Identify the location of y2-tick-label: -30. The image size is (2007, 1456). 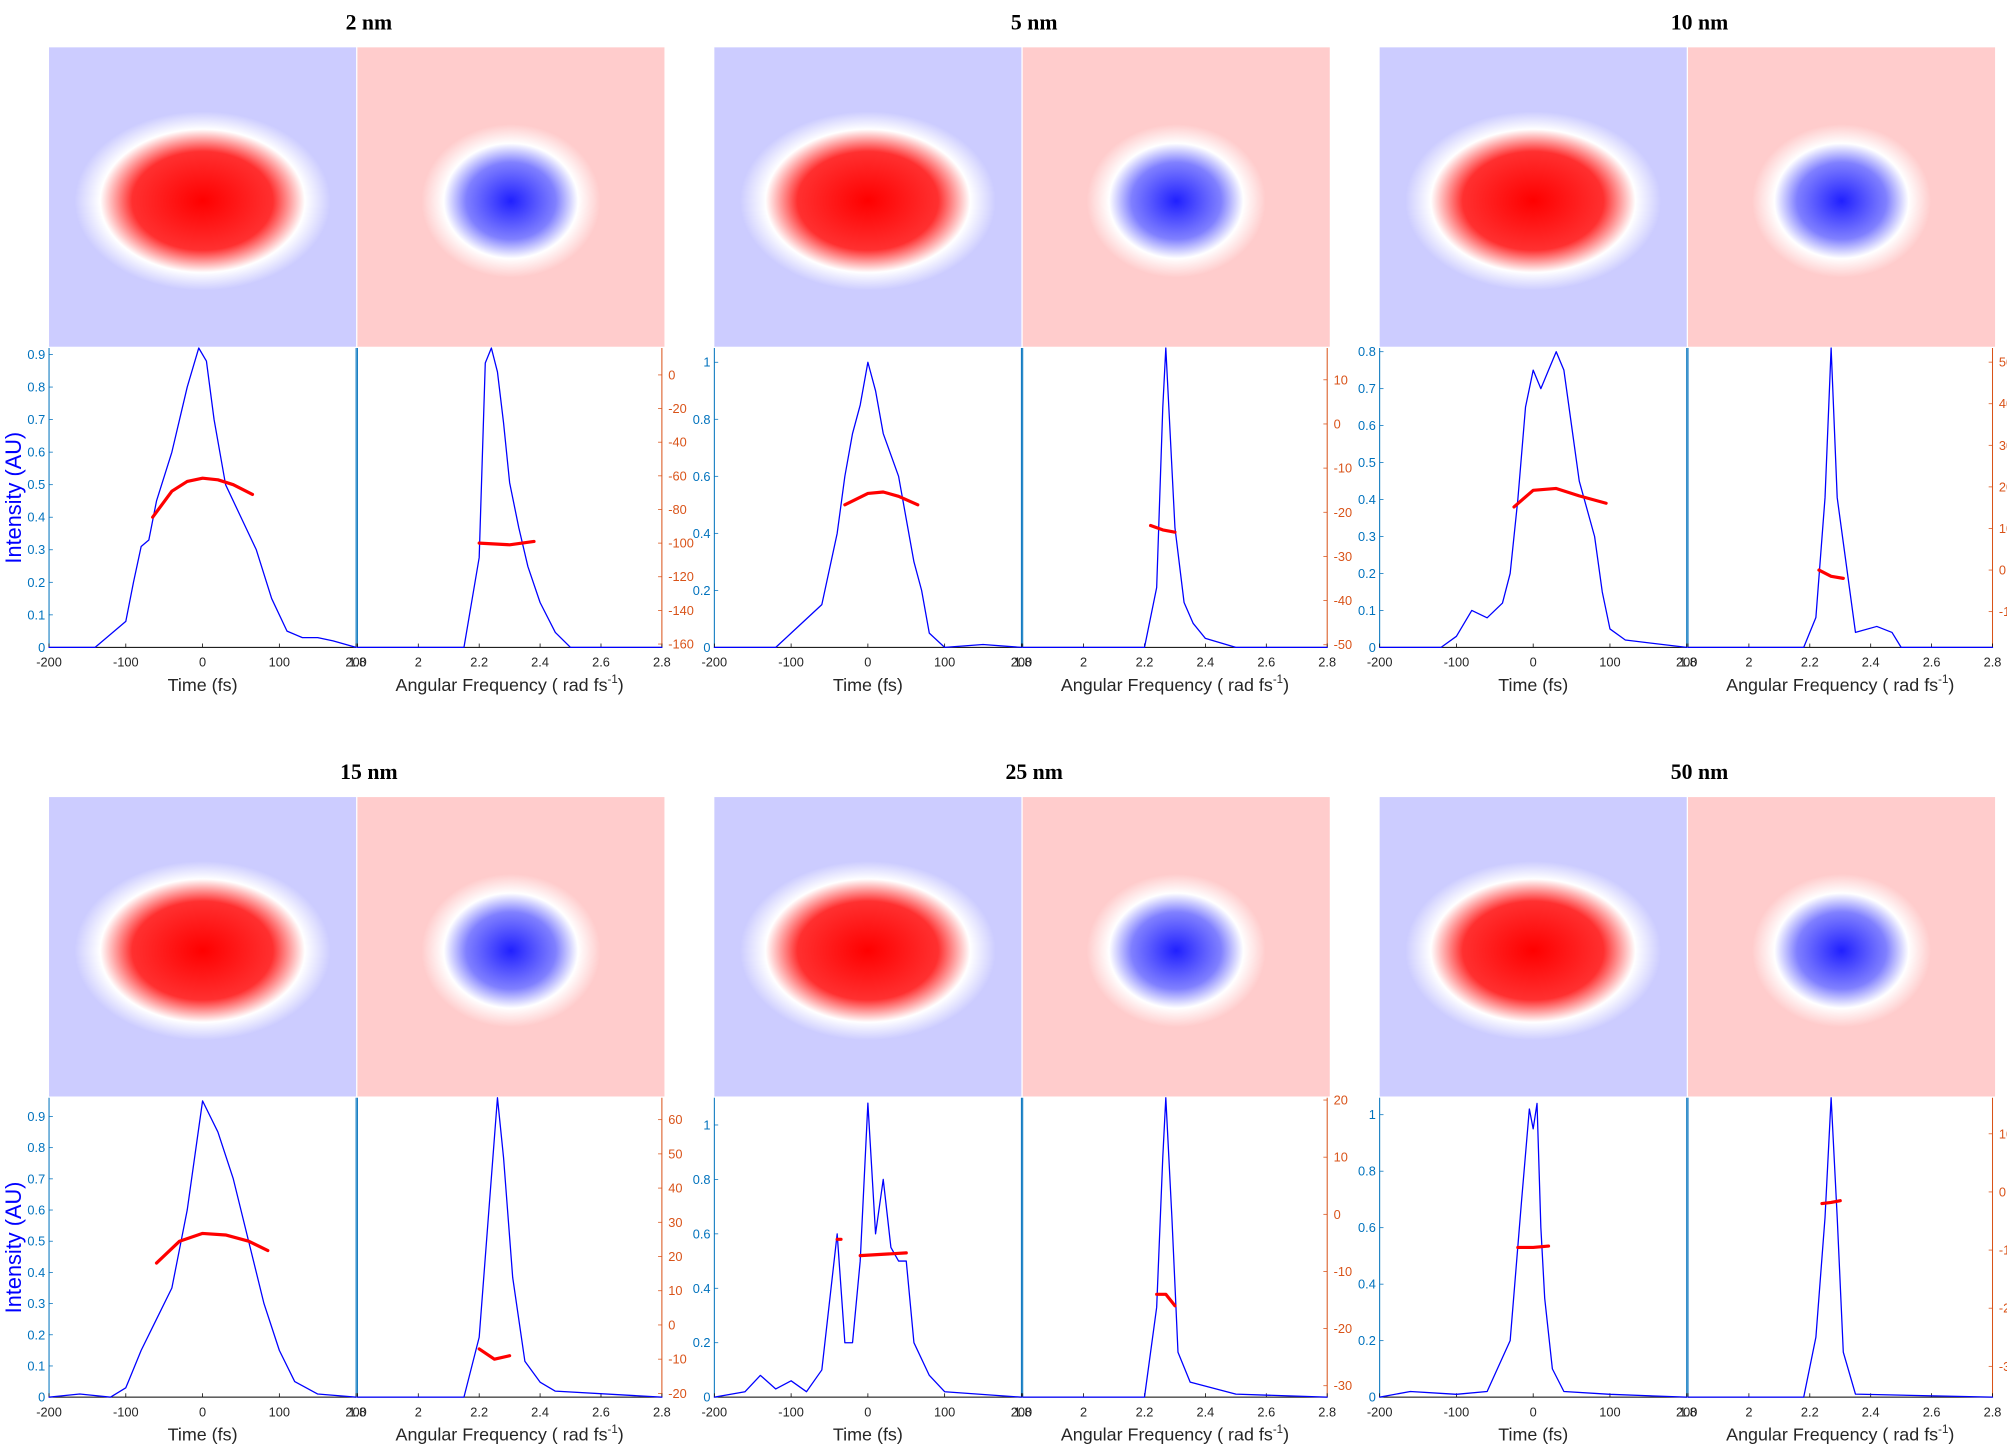
(1343, 1385).